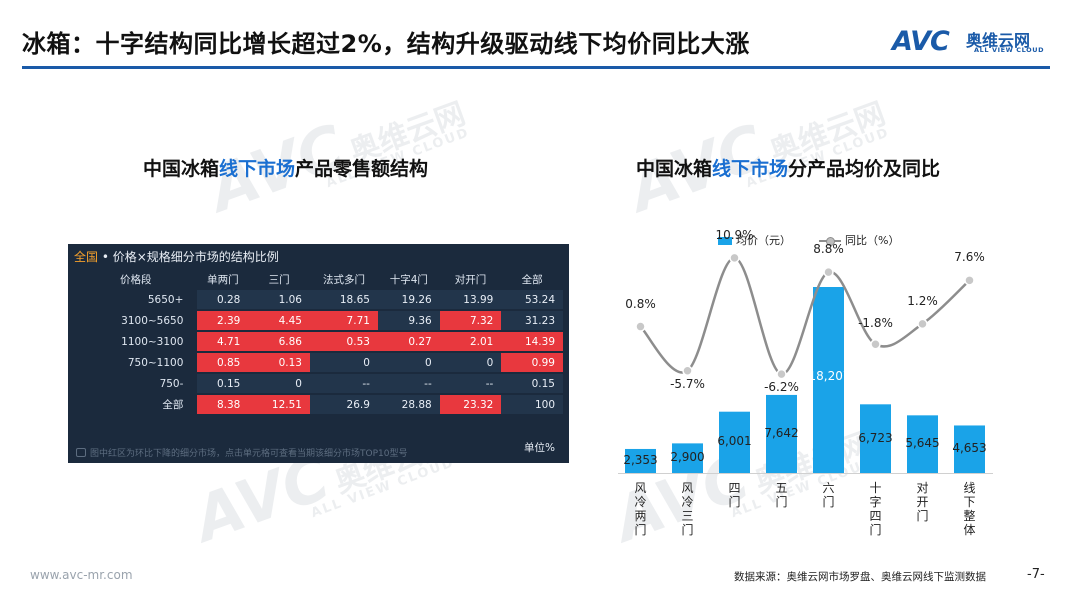  What do you see at coordinates (470, 341) in the screenshot?
I see `table-cell: 2.01` at bounding box center [470, 341].